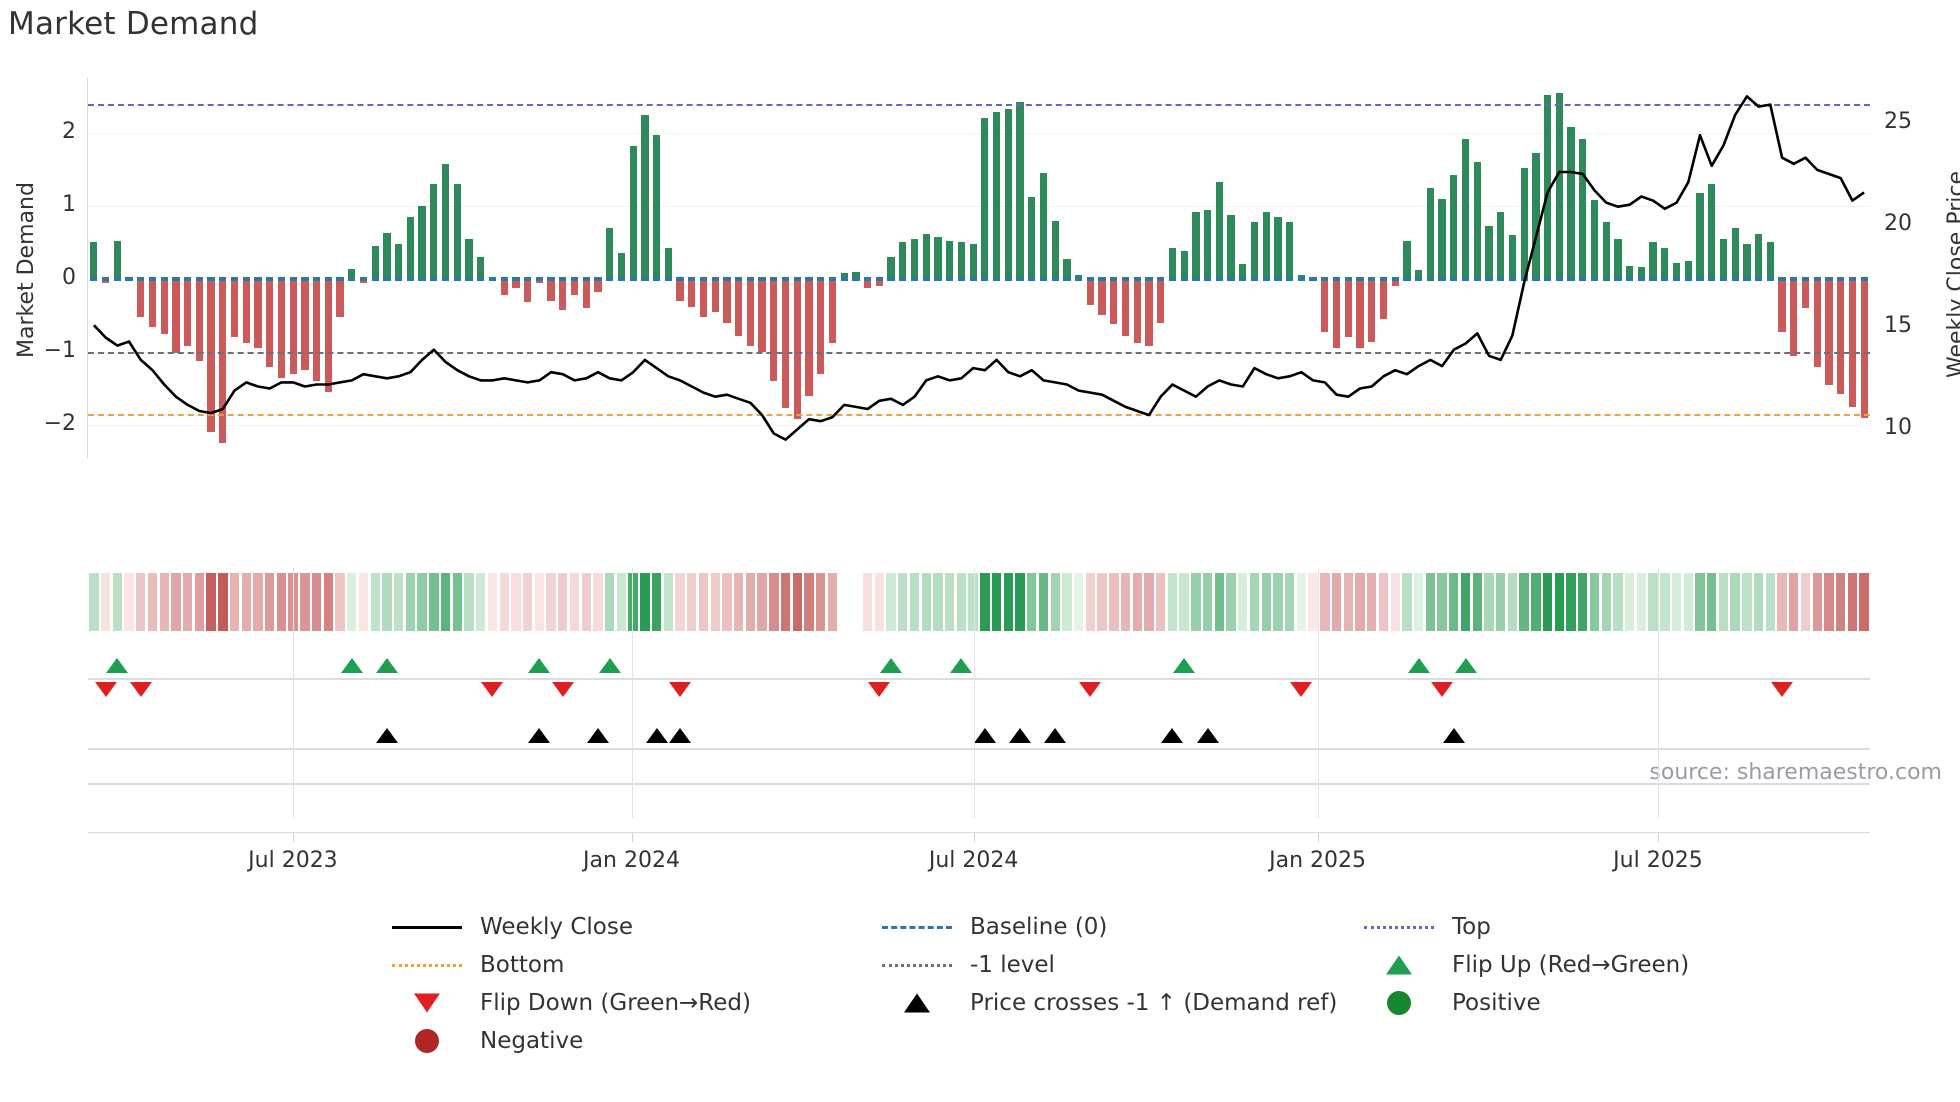  I want to click on legend-item: -1 level, so click(966, 965).